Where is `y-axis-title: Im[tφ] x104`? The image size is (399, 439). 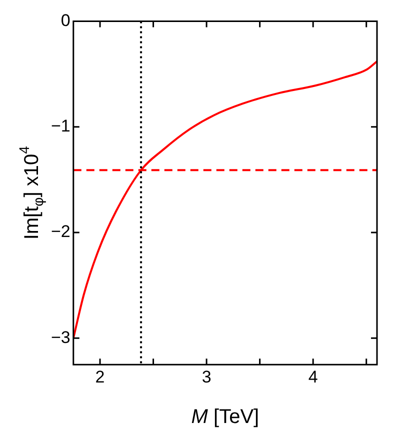
y-axis-title: Im[tφ] x104 is located at coordinates (31, 193).